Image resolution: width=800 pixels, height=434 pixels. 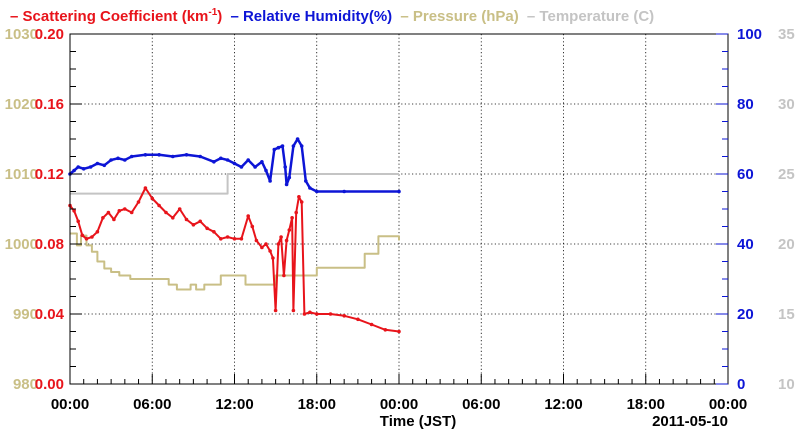 What do you see at coordinates (219, 16) in the screenshot?
I see `legend-scattering-suffix: )` at bounding box center [219, 16].